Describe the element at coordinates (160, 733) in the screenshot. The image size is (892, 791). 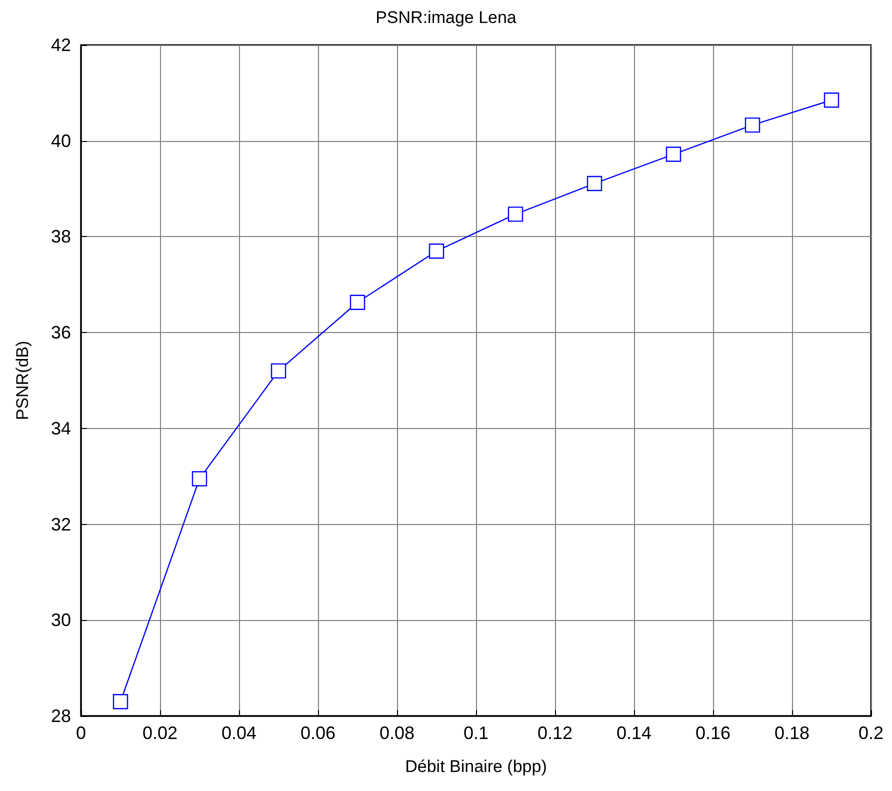
I see `x-tick-label: 0.02` at that location.